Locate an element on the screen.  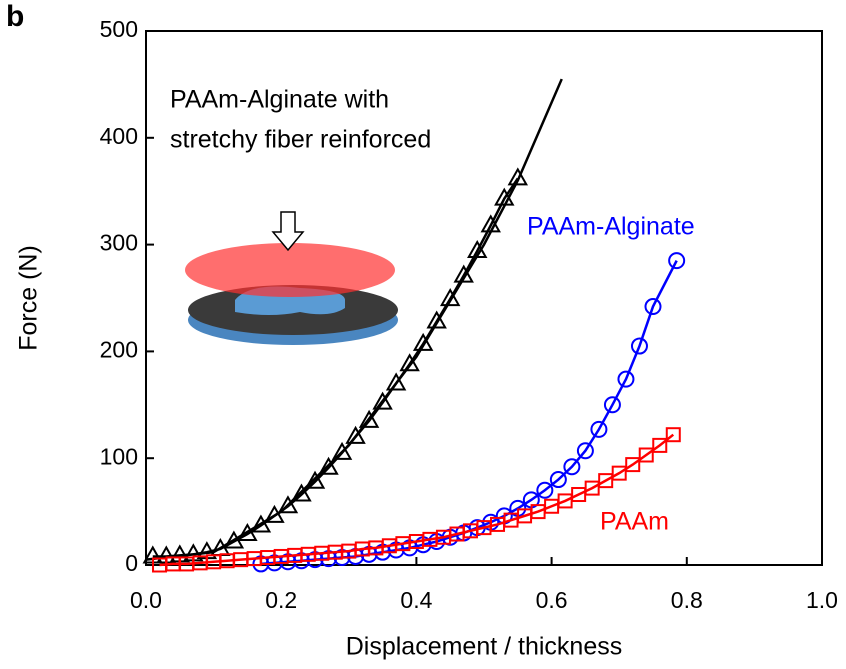
y-tick-label: 500 is located at coordinates (119, 29).